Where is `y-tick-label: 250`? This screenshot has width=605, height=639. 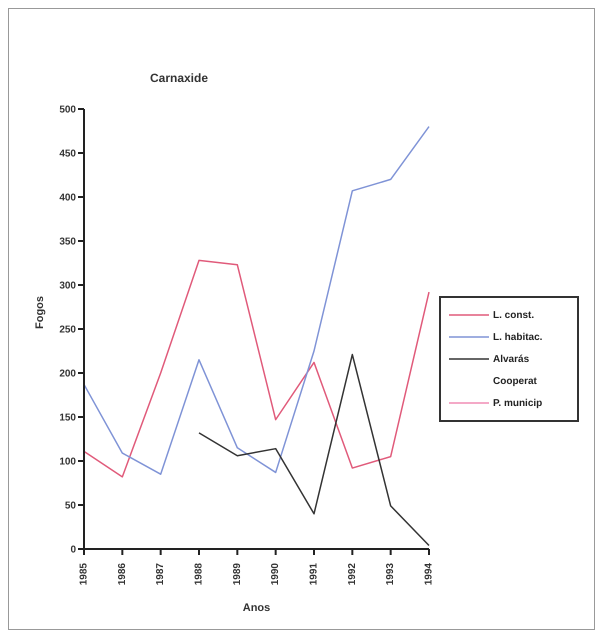 y-tick-label: 250 is located at coordinates (67, 330).